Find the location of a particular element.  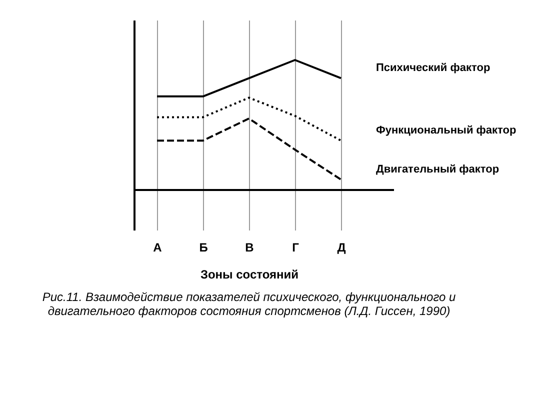

text: Двигательный фактор is located at coordinates (438, 170).